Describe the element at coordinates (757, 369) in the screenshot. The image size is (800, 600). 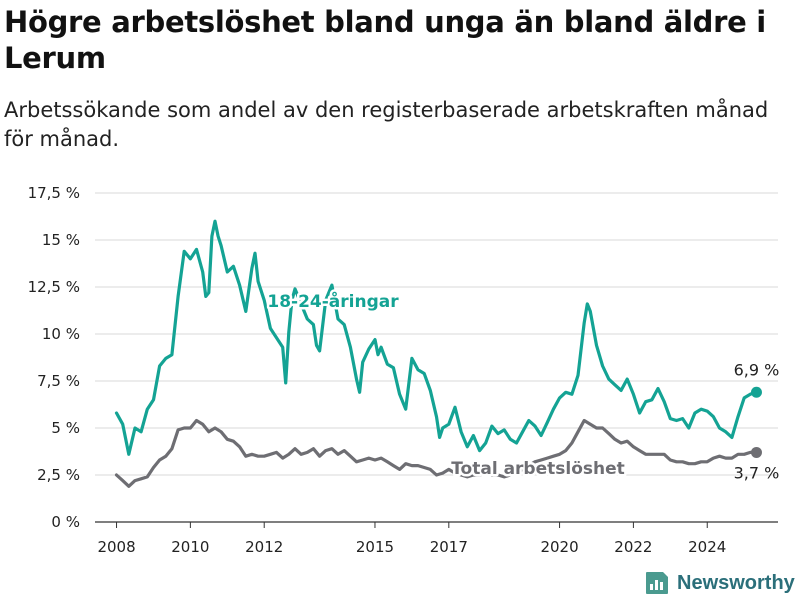
I see `end-label-youth: 6,9 %` at that location.